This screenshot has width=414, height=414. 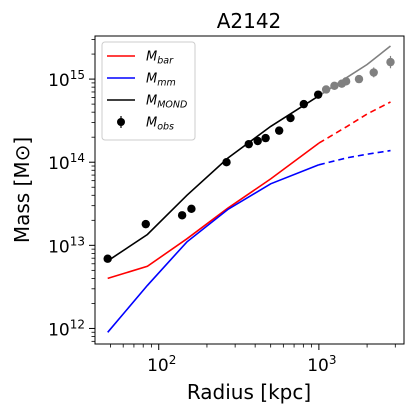 I want to click on chart-title: A2142, so click(x=249, y=21).